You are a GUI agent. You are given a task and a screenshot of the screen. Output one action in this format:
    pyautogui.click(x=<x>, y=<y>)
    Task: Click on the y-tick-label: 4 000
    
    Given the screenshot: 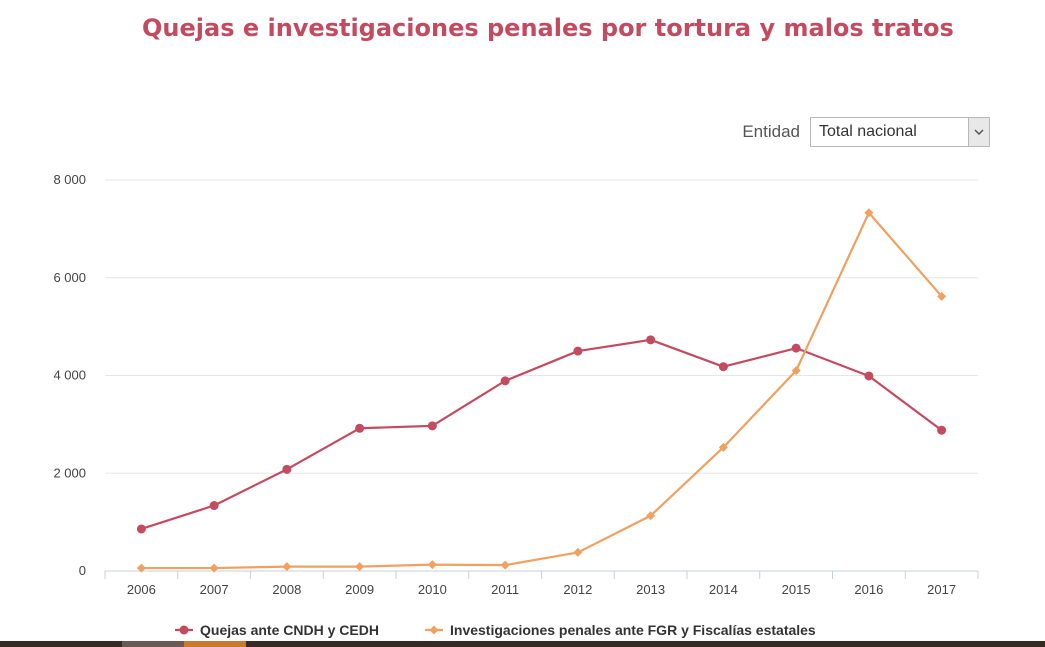 What is the action you would take?
    pyautogui.click(x=69, y=375)
    